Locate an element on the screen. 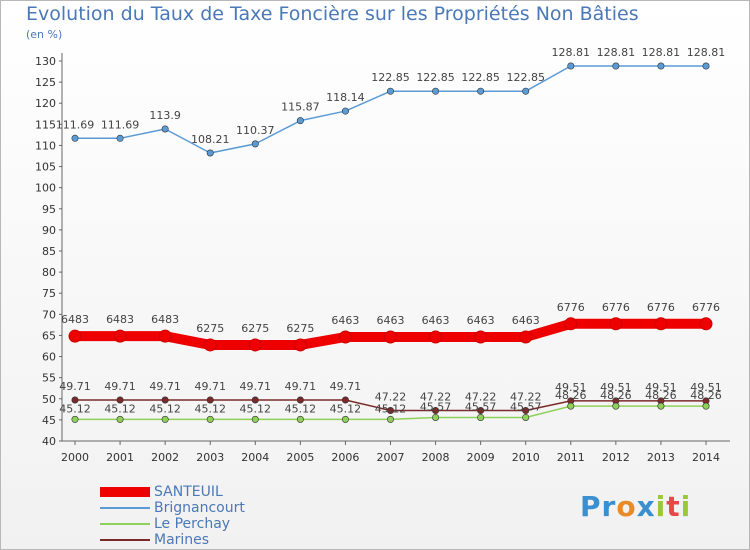 This screenshot has height=550, width=750. x-tick-label: 2003 is located at coordinates (210, 457).